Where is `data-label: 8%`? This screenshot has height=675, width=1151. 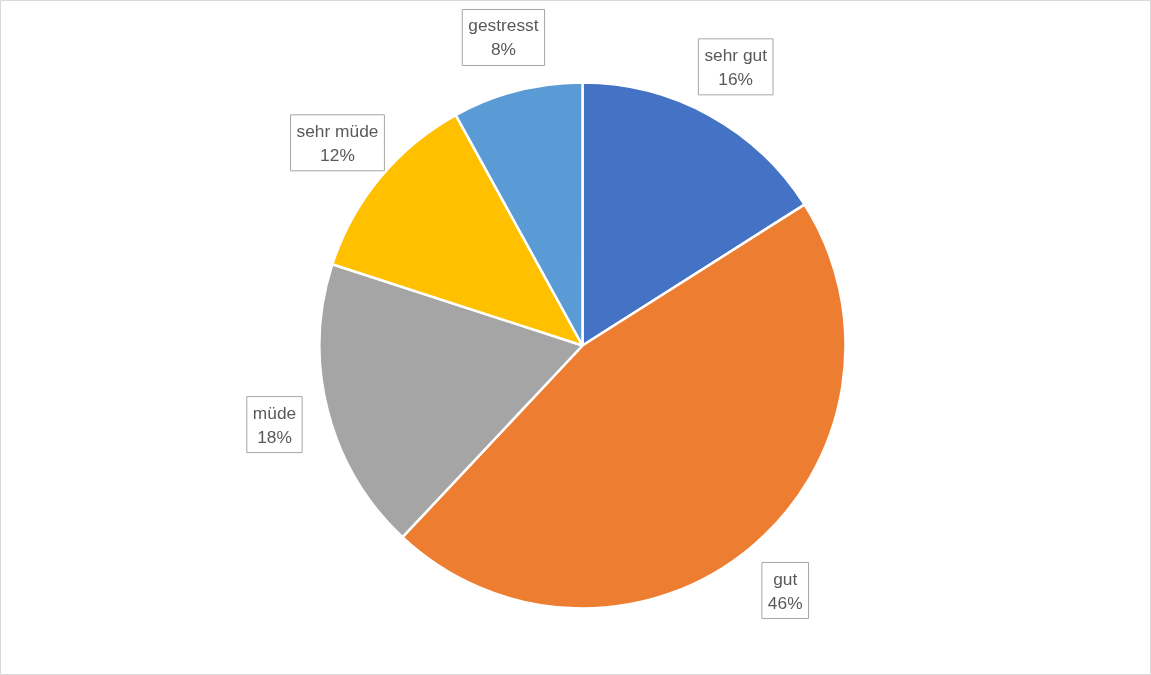
data-label: 8% is located at coordinates (503, 49).